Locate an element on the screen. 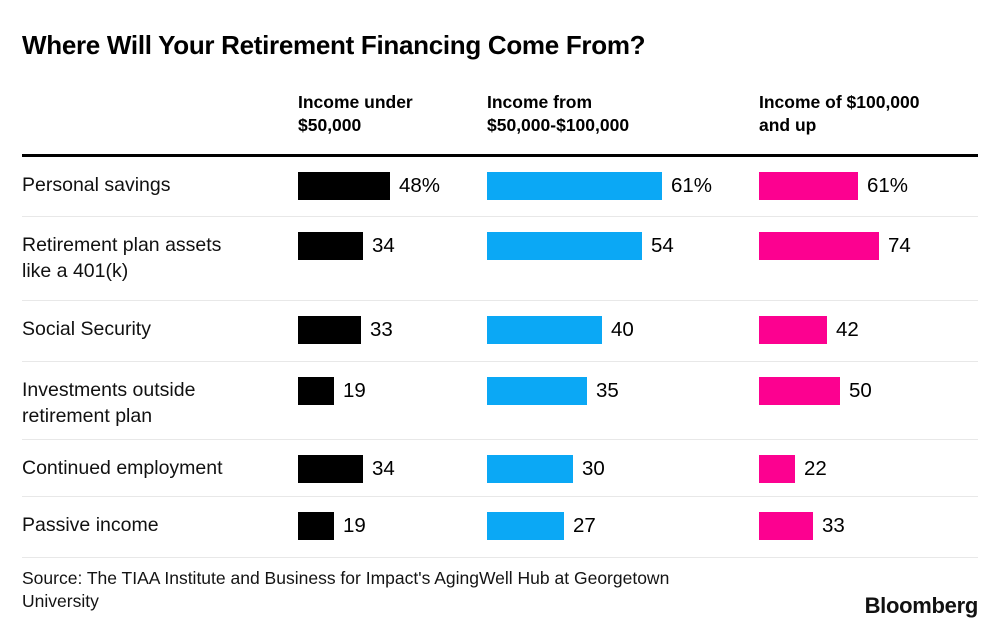 The height and width of the screenshot is (635, 1000). bar-group: 50 is located at coordinates (815, 391).